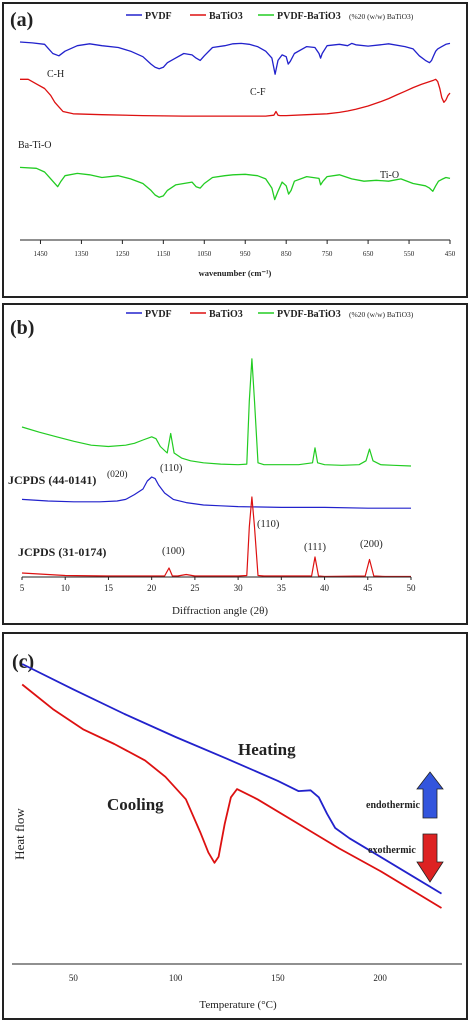  What do you see at coordinates (204, 254) in the screenshot?
I see `ftir-x-tick-label: 1050` at bounding box center [204, 254].